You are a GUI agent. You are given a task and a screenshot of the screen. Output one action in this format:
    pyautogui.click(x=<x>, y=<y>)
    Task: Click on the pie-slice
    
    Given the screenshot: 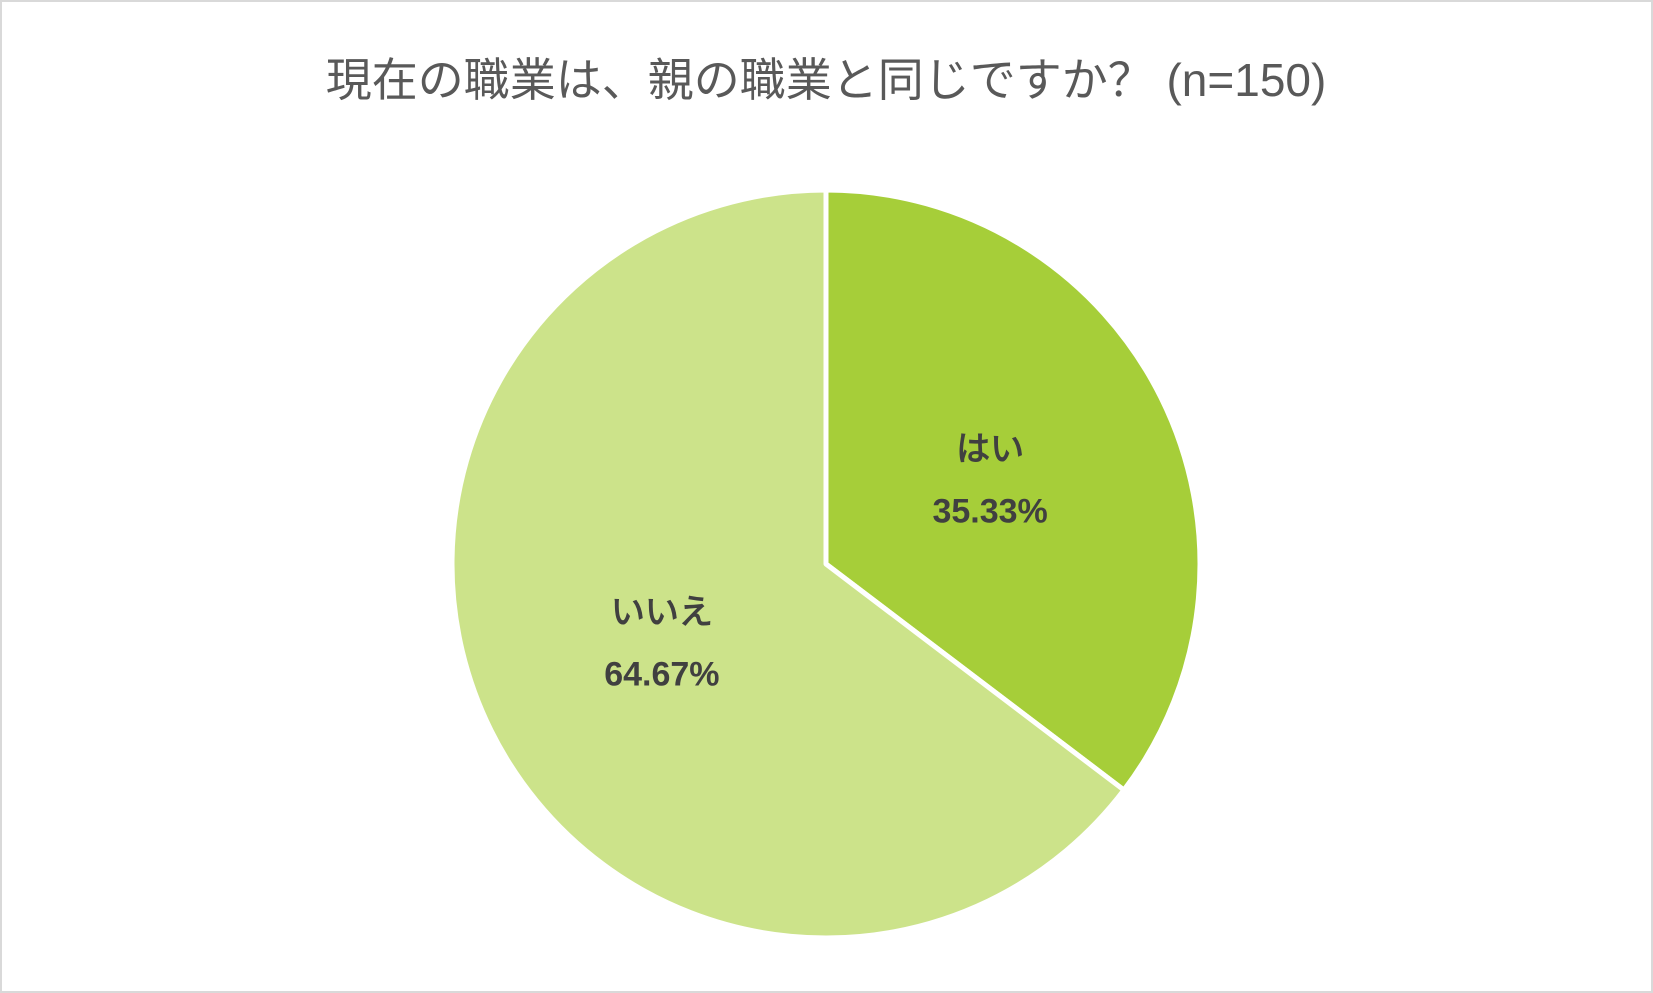 What is the action you would take?
    pyautogui.click(x=1013, y=490)
    